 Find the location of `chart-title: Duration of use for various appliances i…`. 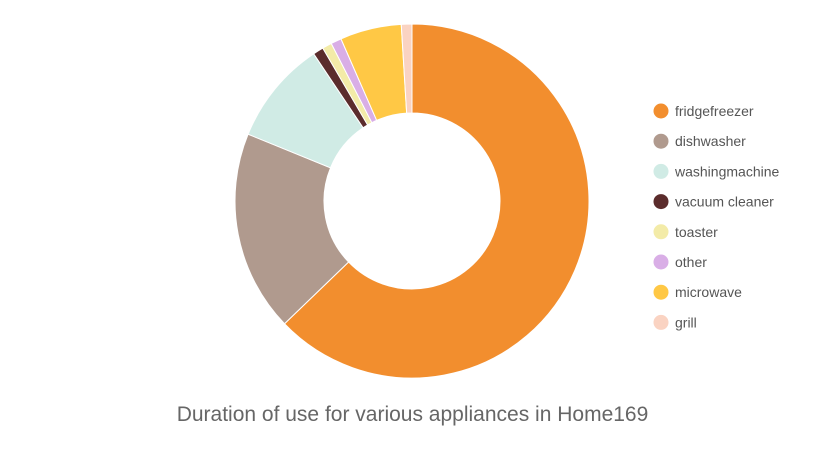

chart-title: Duration of use for various appliances i… is located at coordinates (413, 414).